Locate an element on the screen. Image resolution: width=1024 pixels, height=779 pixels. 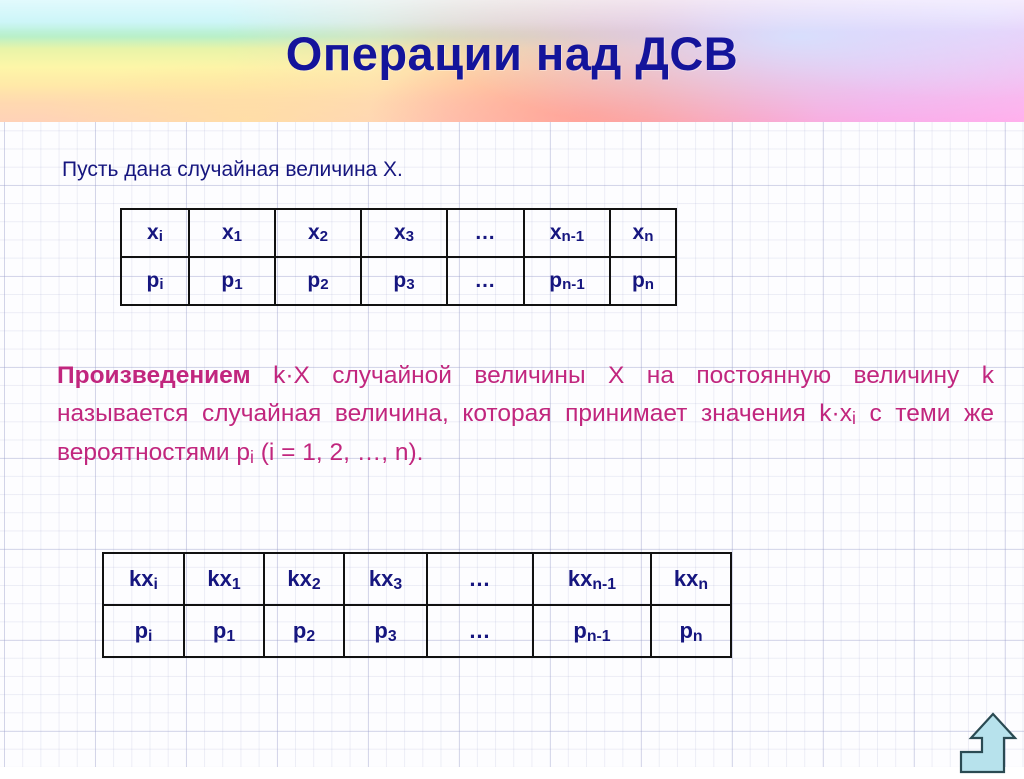
table-row: xi x1 x2 x3 … xn-1 xn is located at coordinates (398, 233).